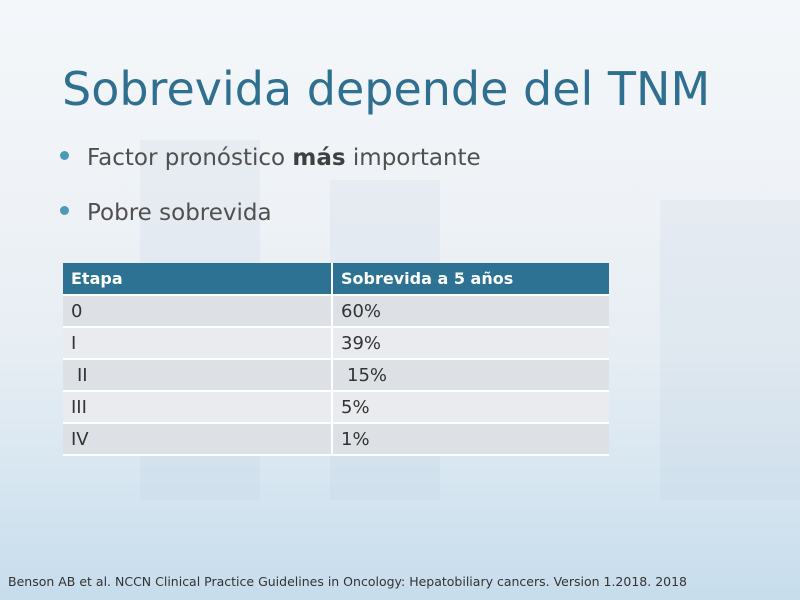 This screenshot has height=600, width=800. I want to click on table-cell: 60%, so click(470, 311).